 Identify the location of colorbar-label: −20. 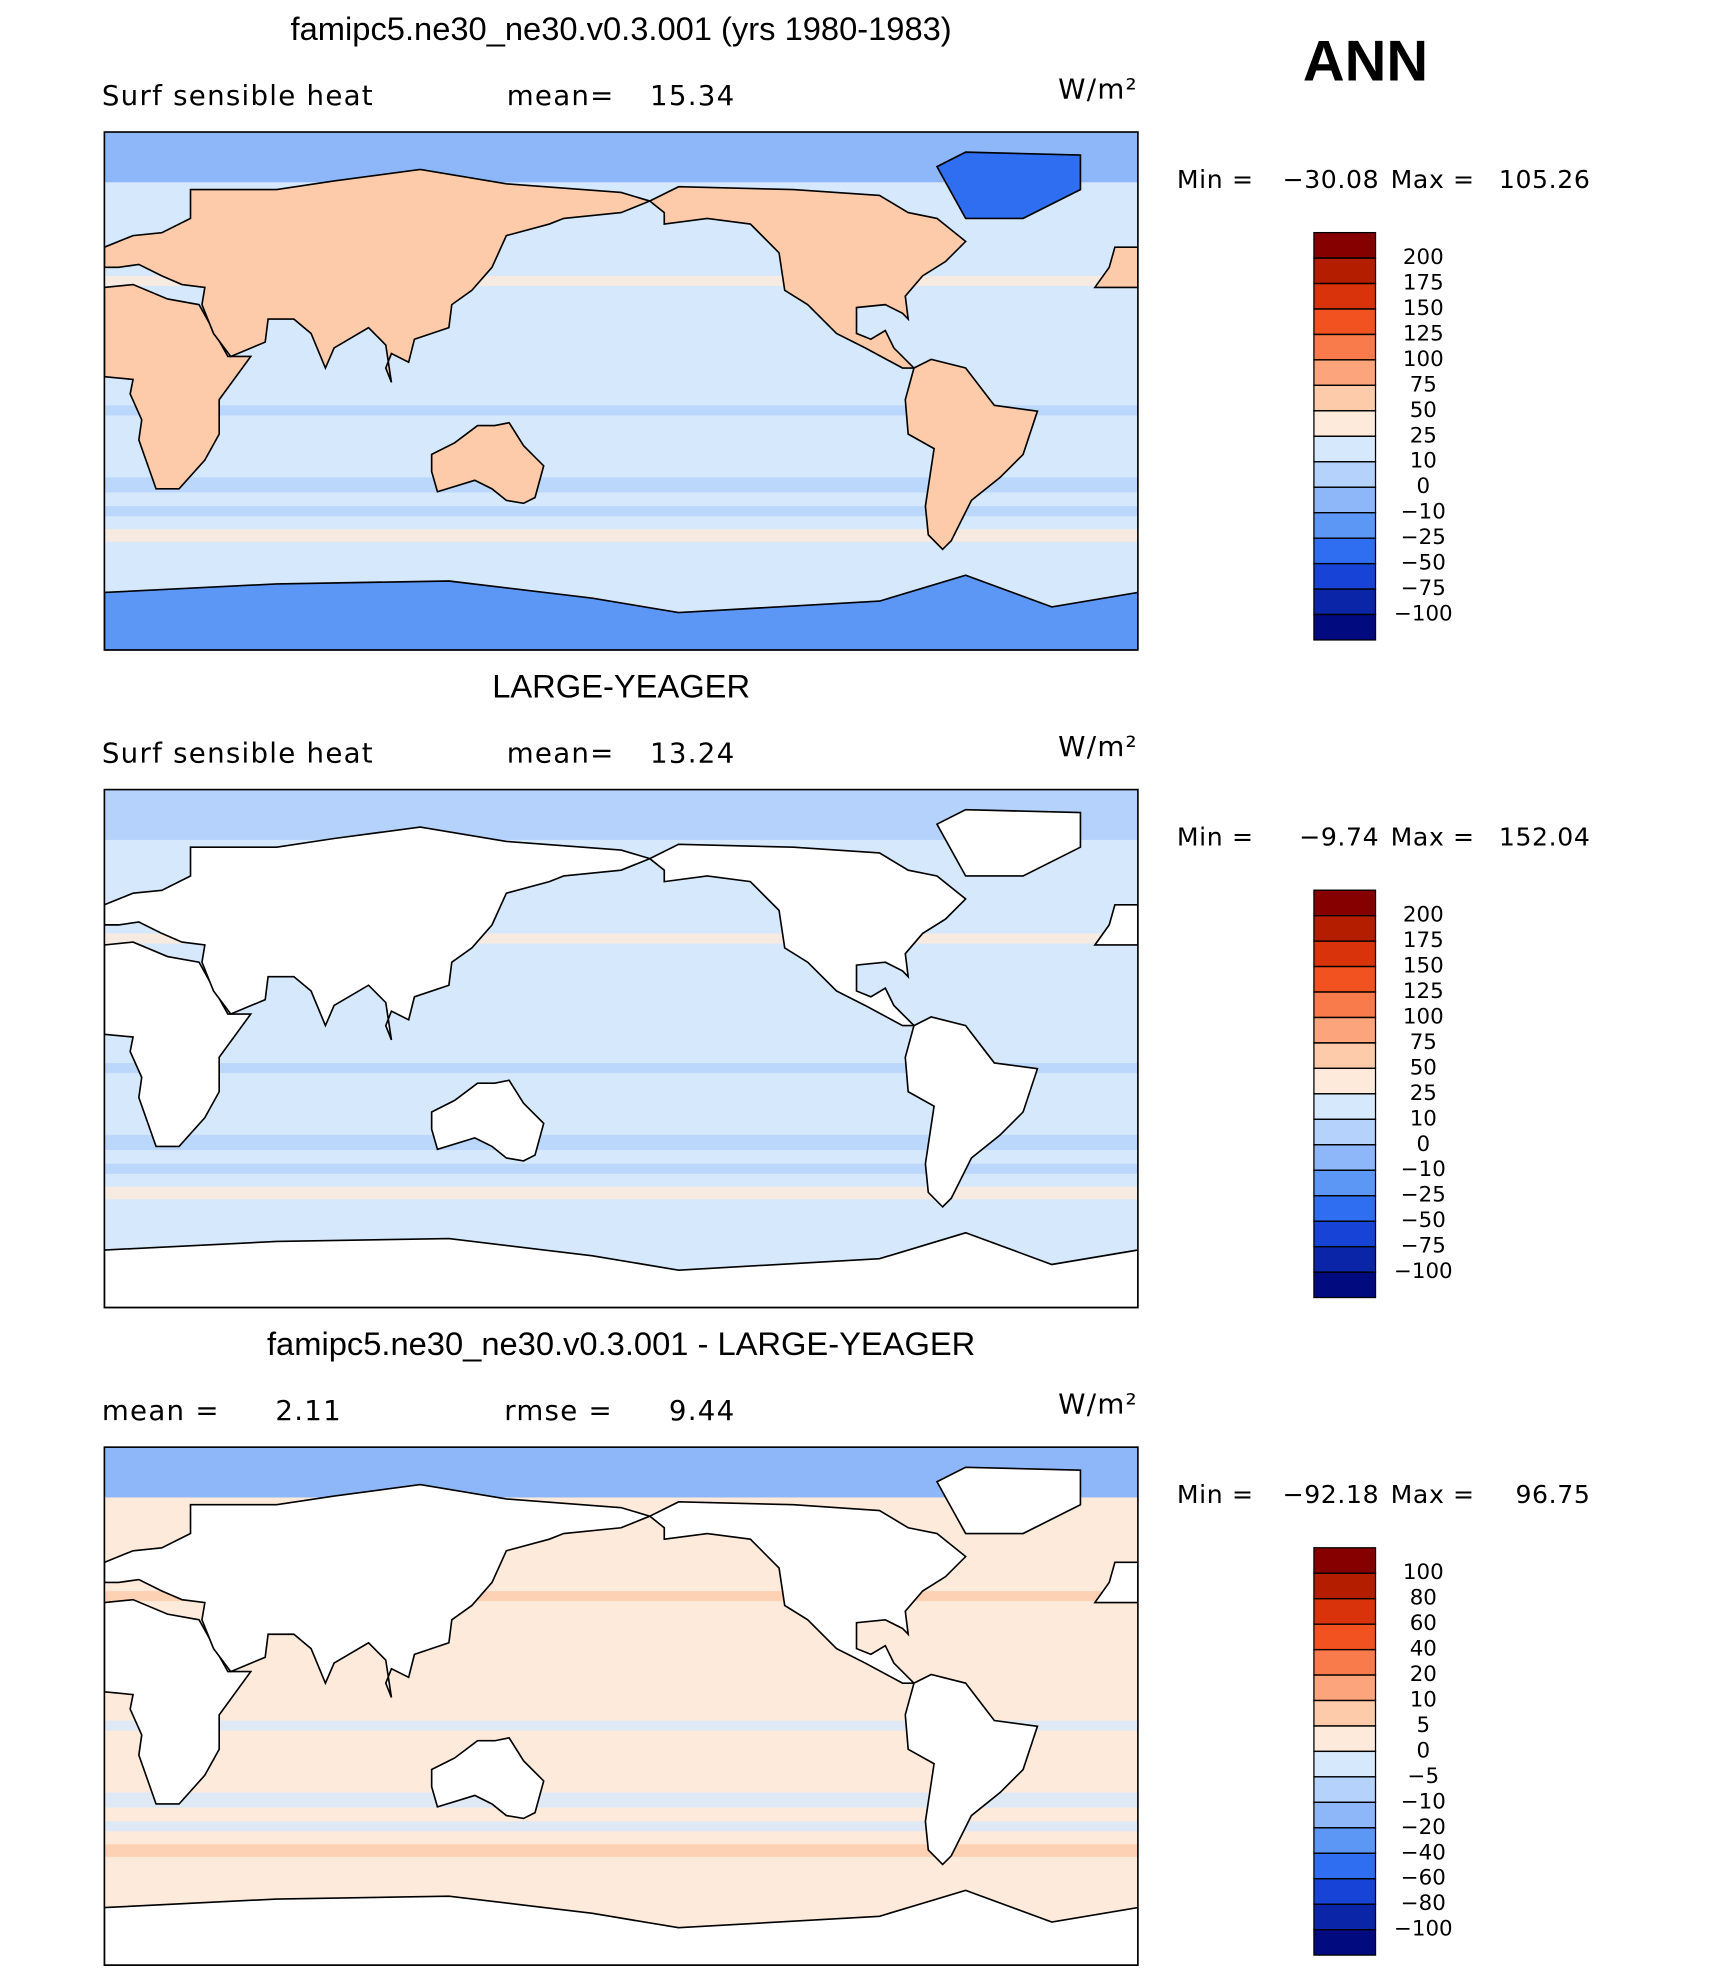
(1423, 1827).